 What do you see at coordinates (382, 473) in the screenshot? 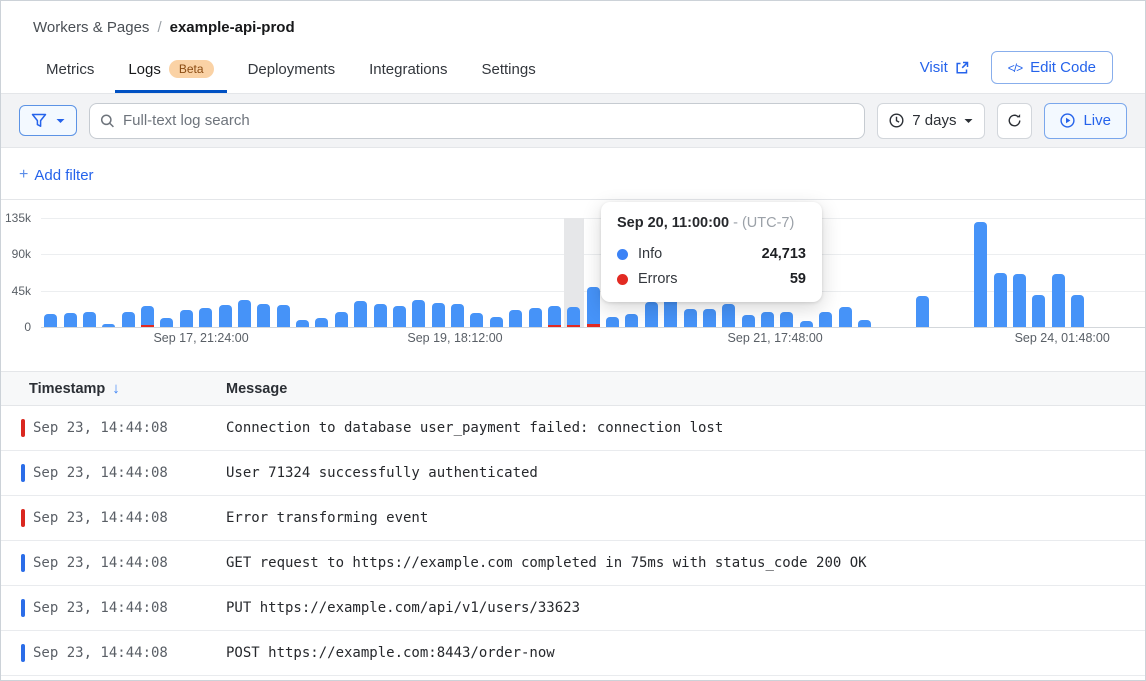
I see `log-message: User 71324 successfully authenticated` at bounding box center [382, 473].